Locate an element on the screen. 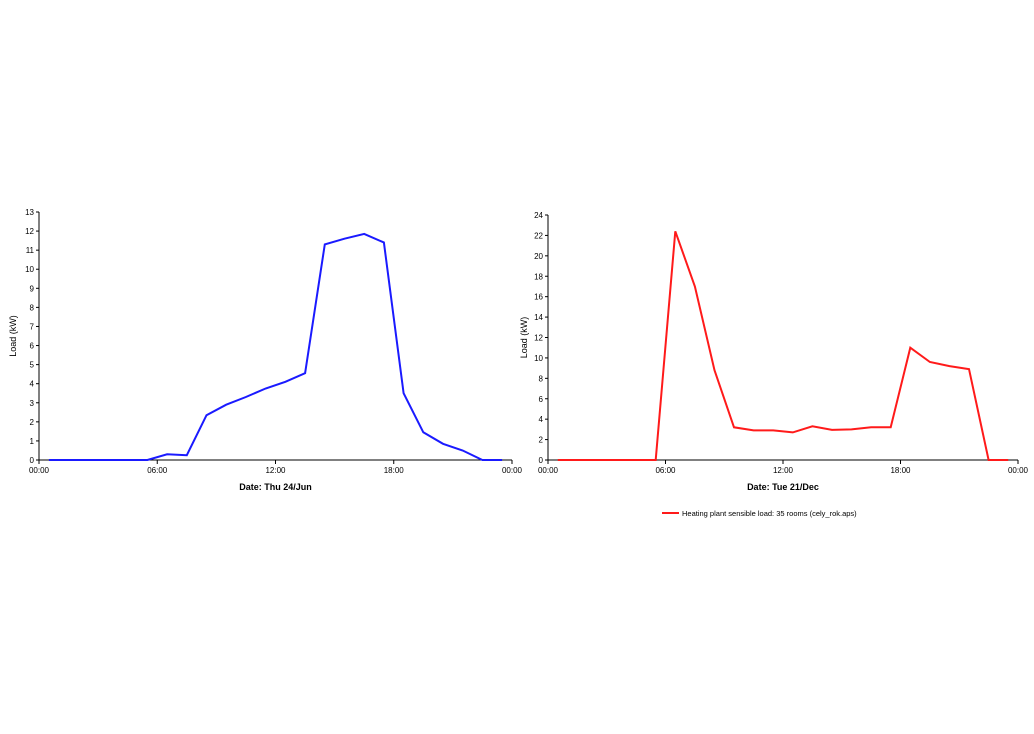 Image resolution: width=1034 pixels, height=734 pixels. y-tick-label: 22 is located at coordinates (538, 235).